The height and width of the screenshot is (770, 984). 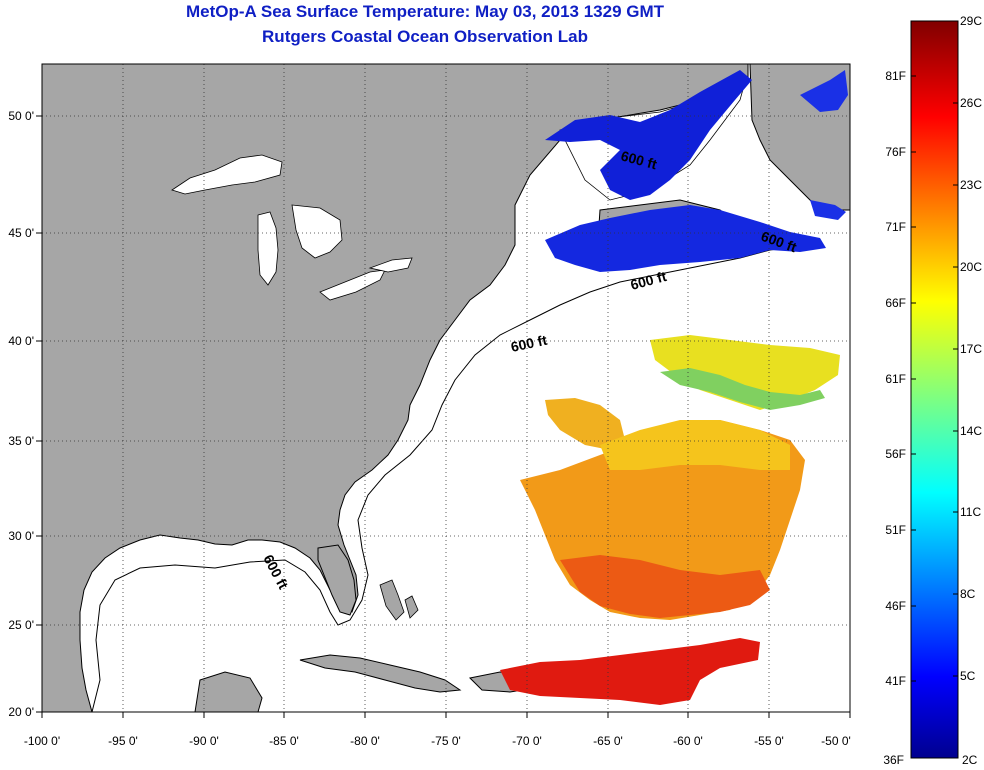 What do you see at coordinates (688, 741) in the screenshot?
I see `x-tick-label: -60 0'` at bounding box center [688, 741].